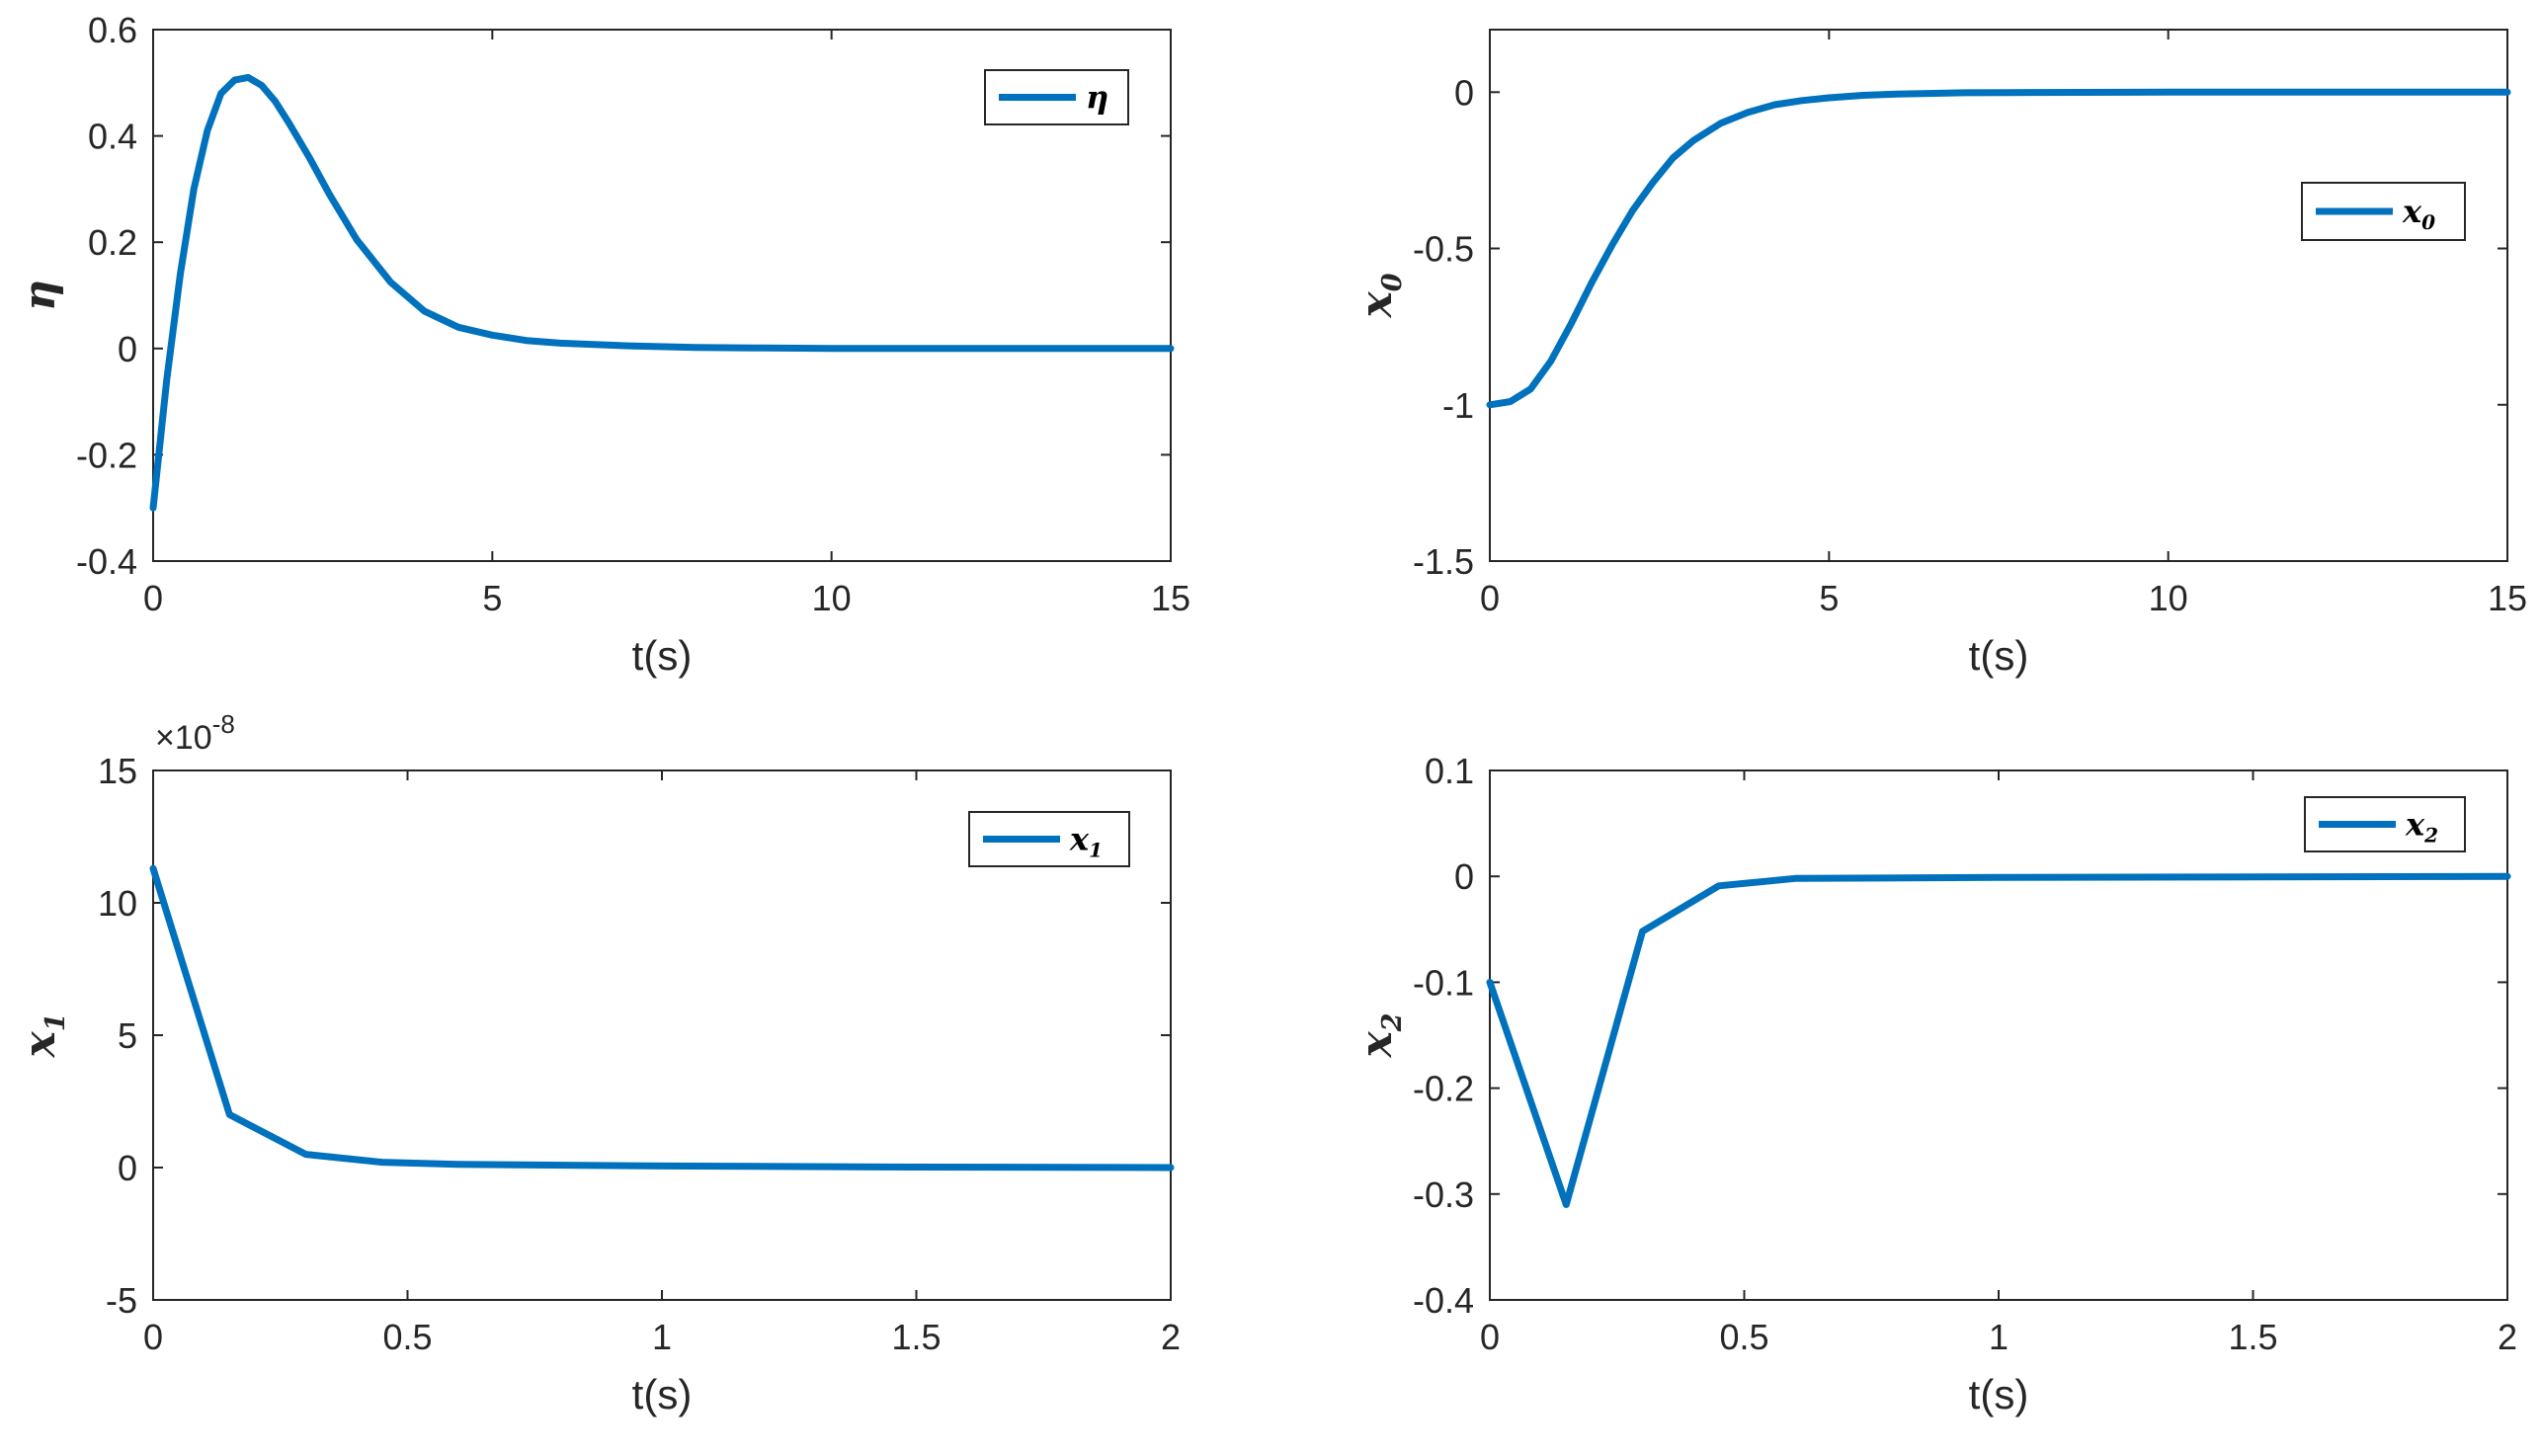 Image resolution: width=2542 pixels, height=1456 pixels. I want to click on y-tick-label: 10, so click(117, 903).